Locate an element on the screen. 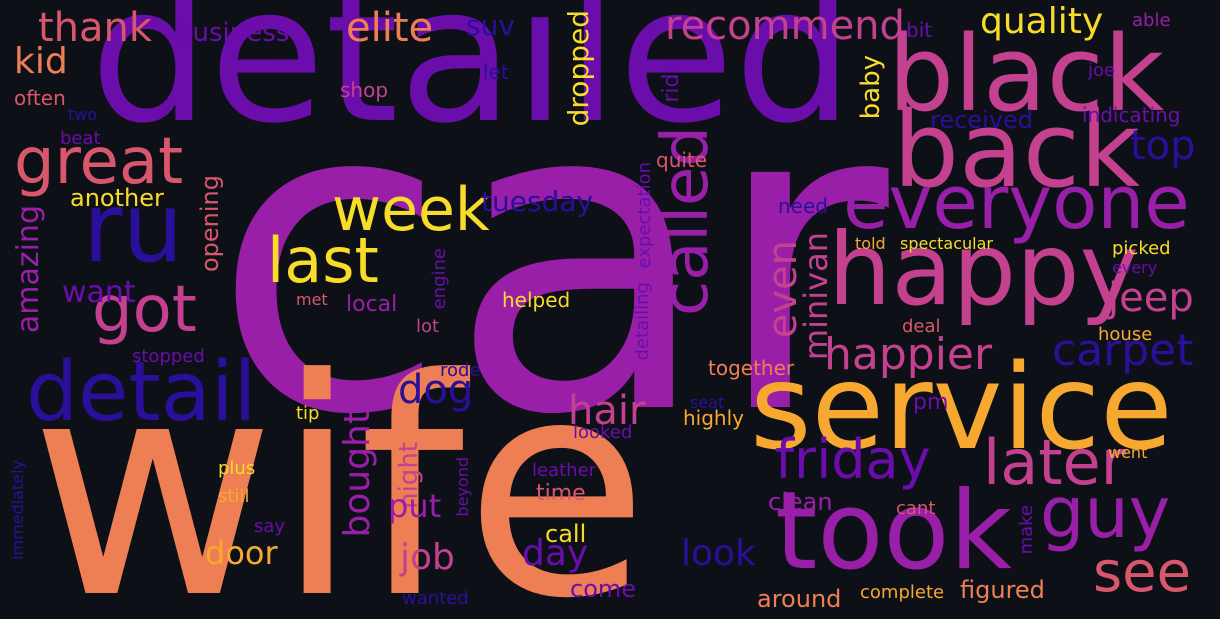 The height and width of the screenshot is (619, 1220). word-deal: deal is located at coordinates (921, 326).